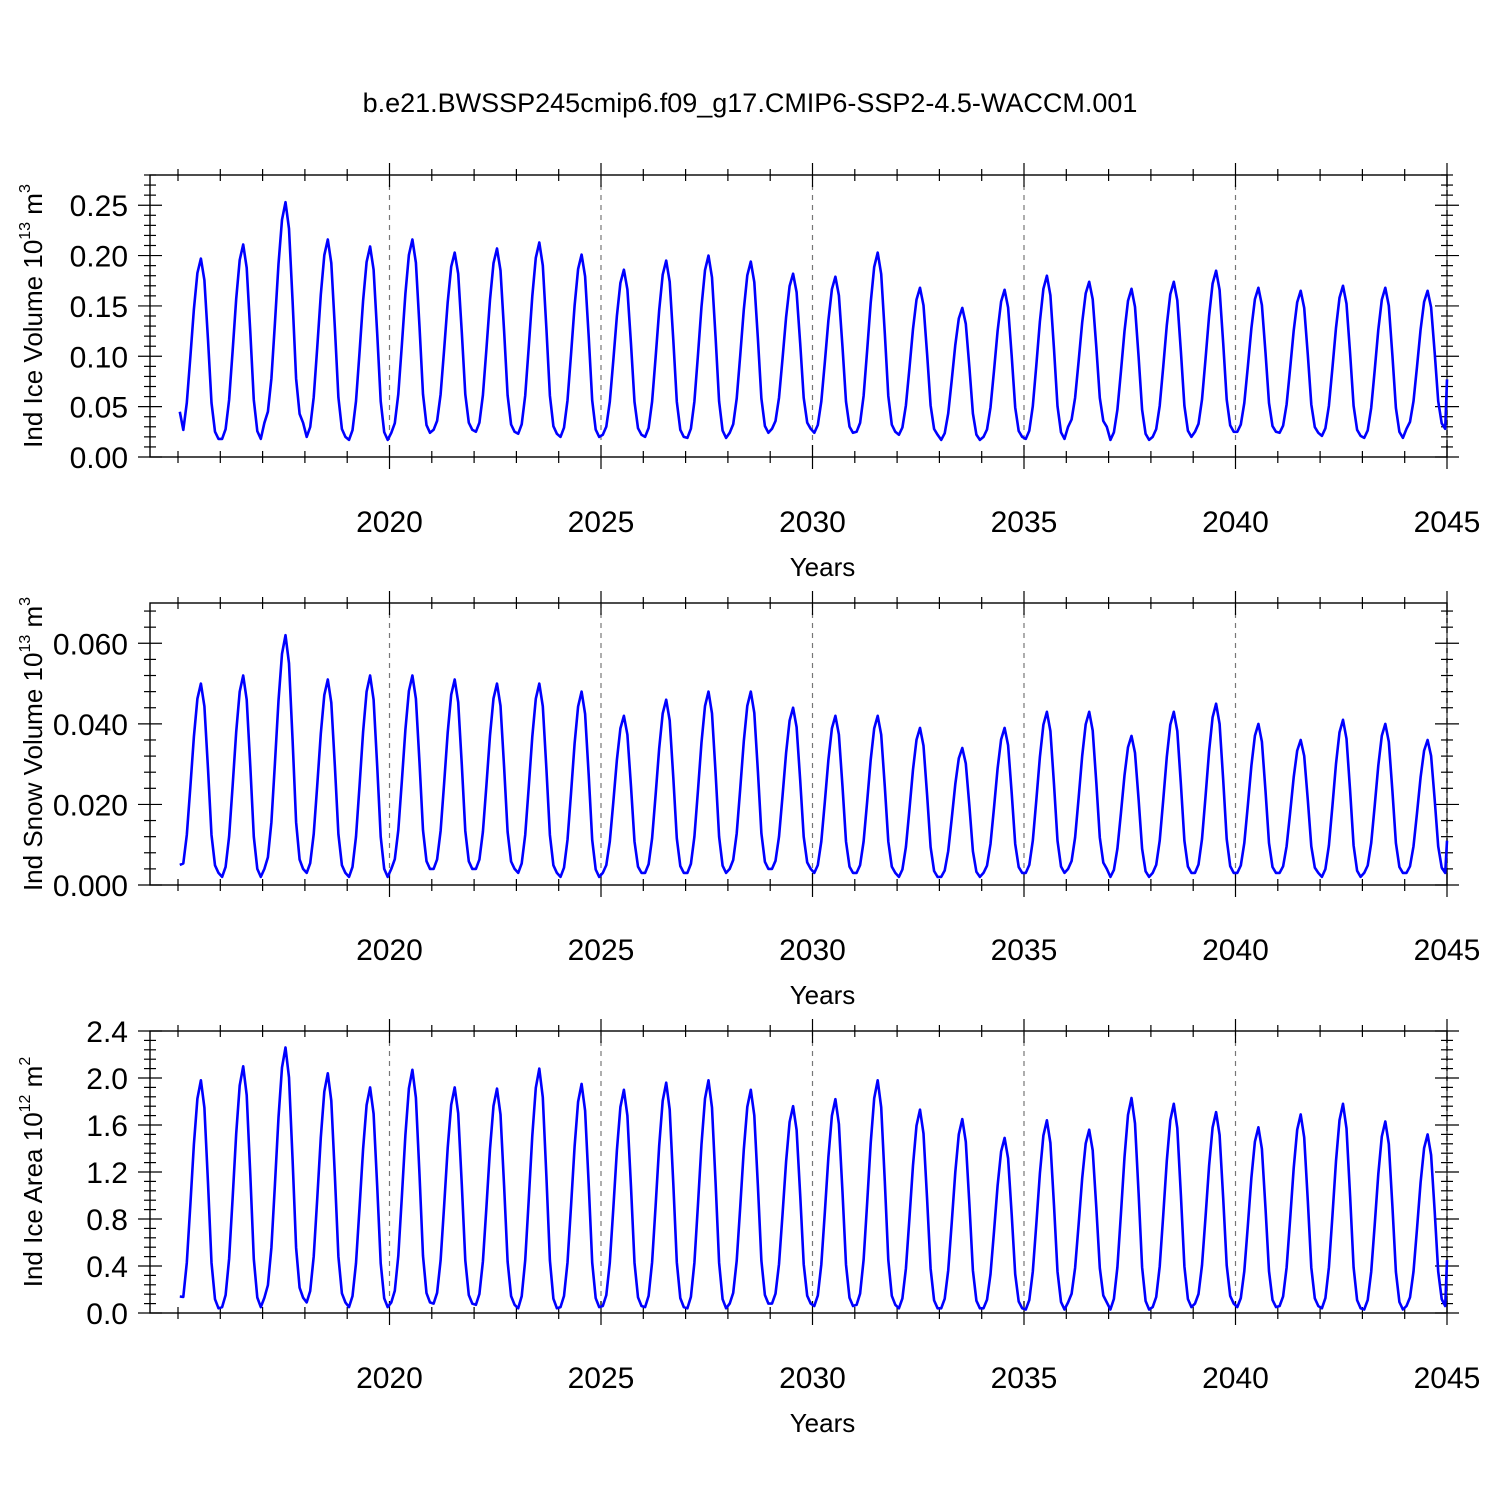  I want to click on y-tick-label: 0.25, so click(99, 206).